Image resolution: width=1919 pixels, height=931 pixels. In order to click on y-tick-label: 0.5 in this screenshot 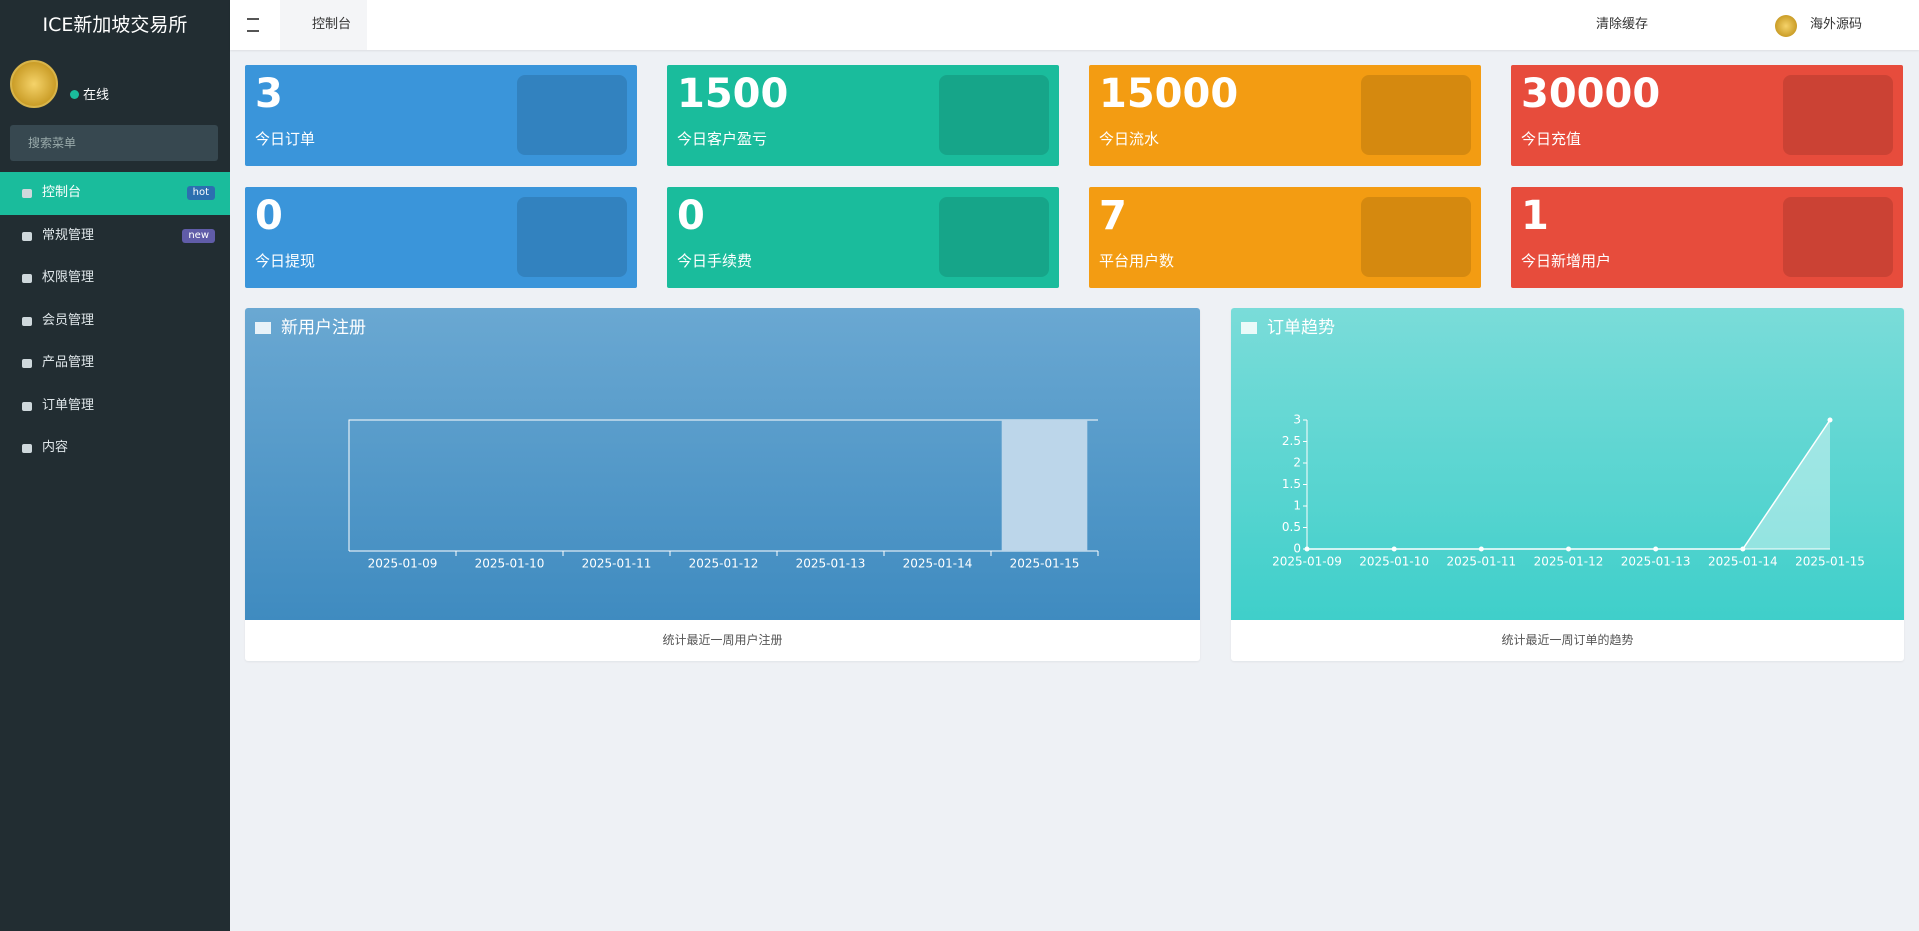, I will do `click(1291, 527)`.